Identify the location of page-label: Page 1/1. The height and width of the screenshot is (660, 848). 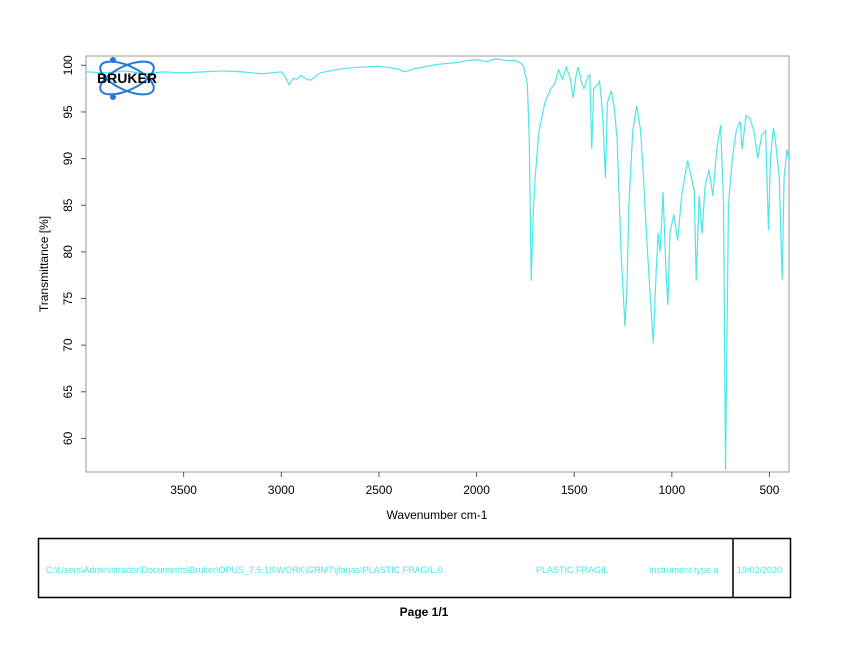
(424, 612).